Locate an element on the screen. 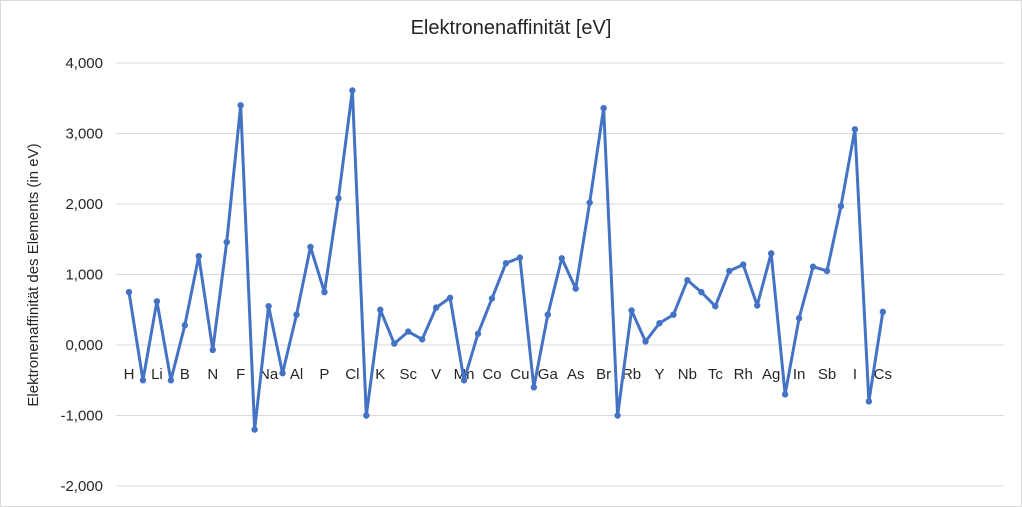 This screenshot has width=1022, height=507. x-tick-label: Rh is located at coordinates (743, 374).